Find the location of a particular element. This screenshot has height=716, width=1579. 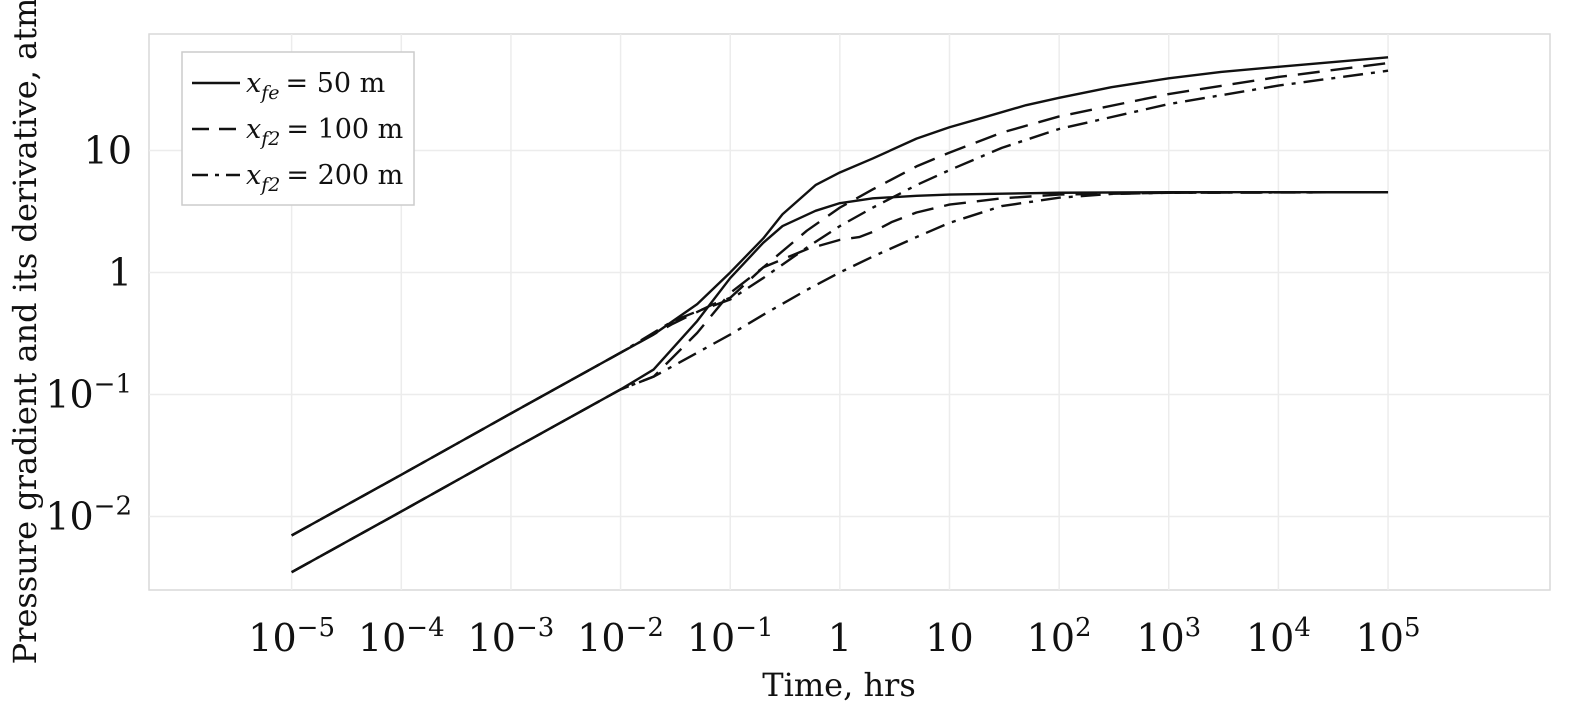

x-tick-label: 10⁴ is located at coordinates (1278, 636).